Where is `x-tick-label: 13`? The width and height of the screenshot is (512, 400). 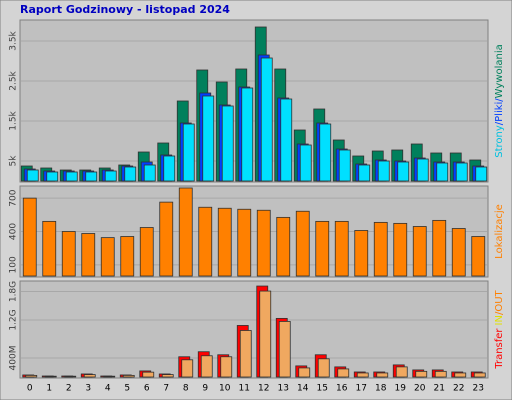 x-tick-label: 13 is located at coordinates (283, 389).